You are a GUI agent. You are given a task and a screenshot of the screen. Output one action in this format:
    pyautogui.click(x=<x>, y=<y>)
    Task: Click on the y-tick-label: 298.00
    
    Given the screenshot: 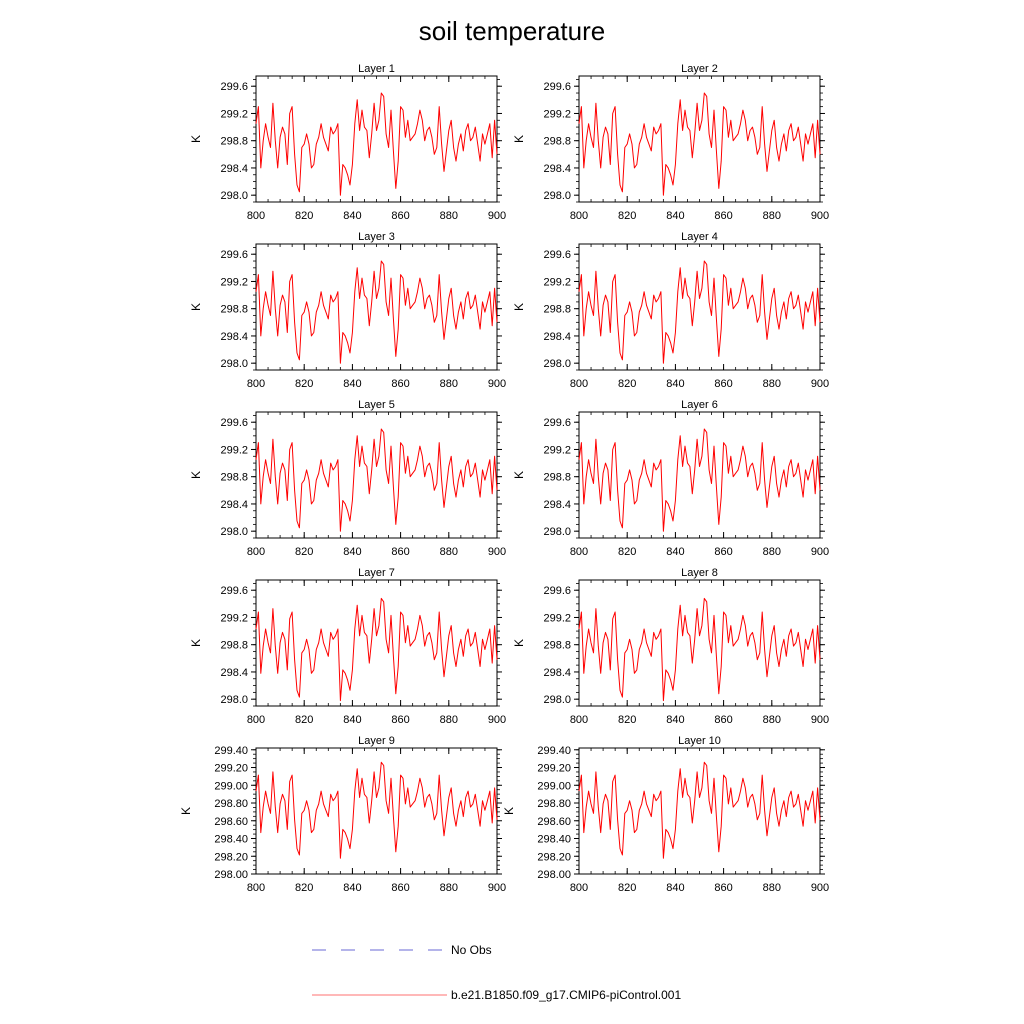 What is the action you would take?
    pyautogui.click(x=554, y=875)
    